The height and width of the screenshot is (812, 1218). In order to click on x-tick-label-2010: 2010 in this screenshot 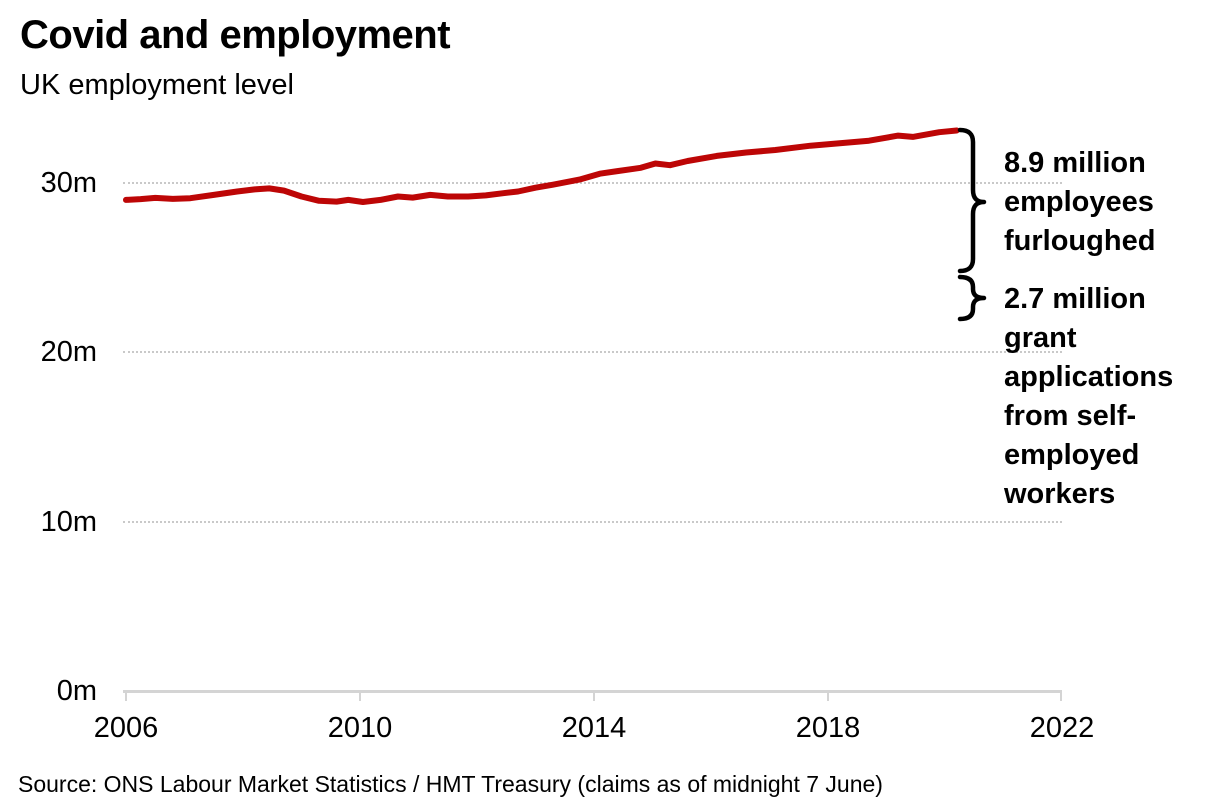, I will do `click(360, 728)`.